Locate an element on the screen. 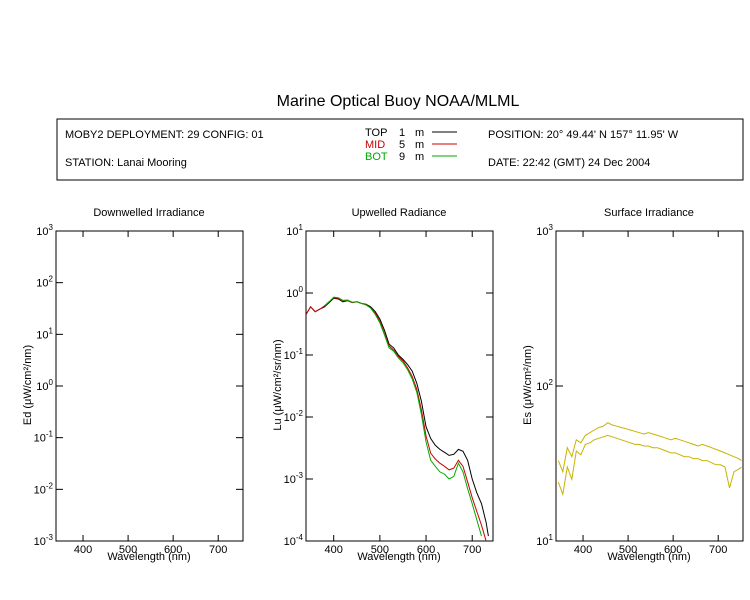  legend-top-name: TOP is located at coordinates (376, 133).